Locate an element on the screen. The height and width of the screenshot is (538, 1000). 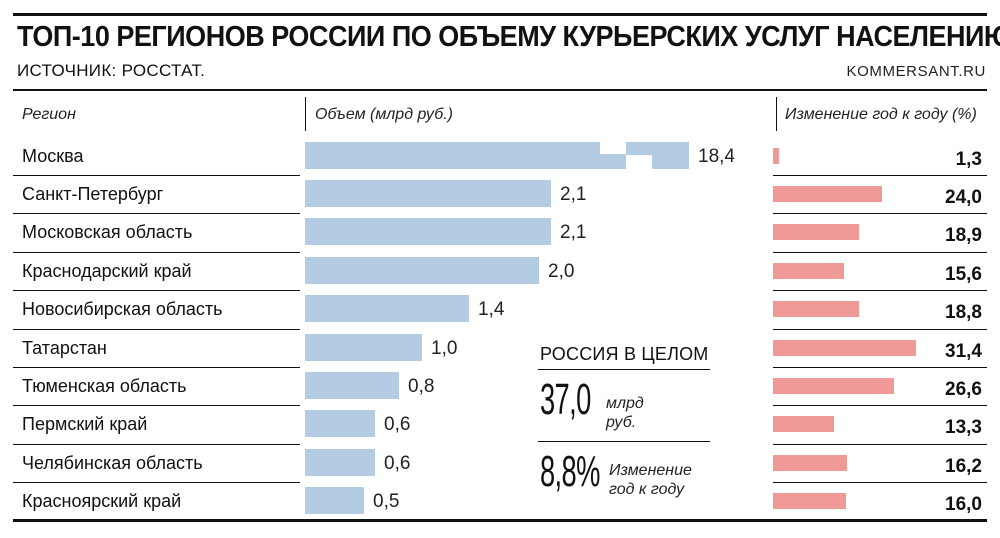
russia-change-label-line2: год к году is located at coordinates (647, 489).